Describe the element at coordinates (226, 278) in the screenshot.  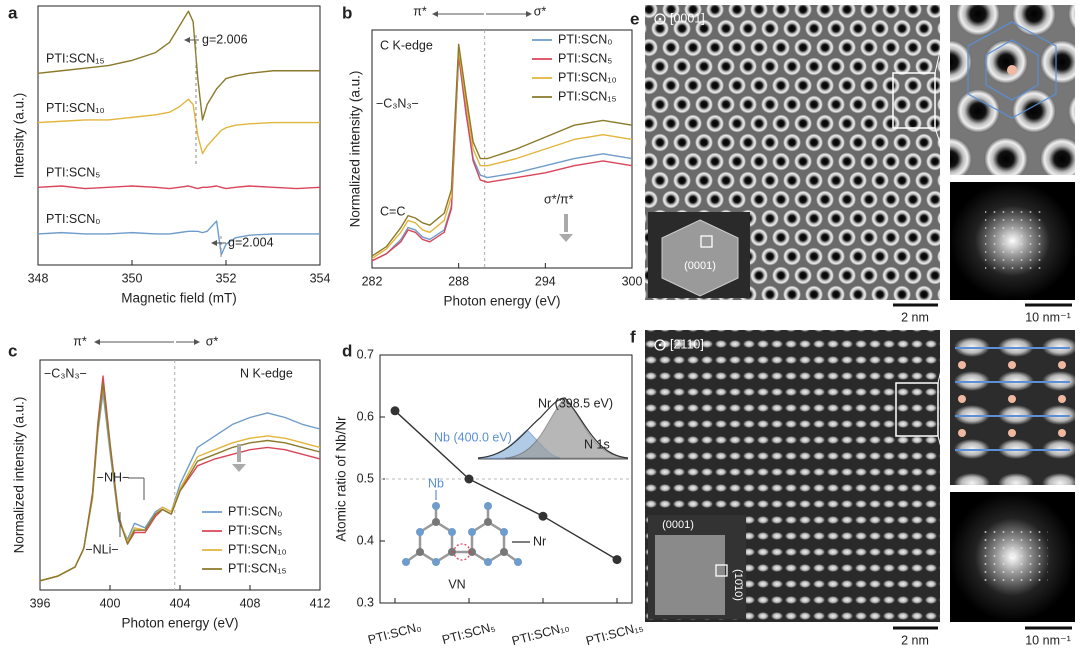
I see `x-tick-label: 352` at that location.